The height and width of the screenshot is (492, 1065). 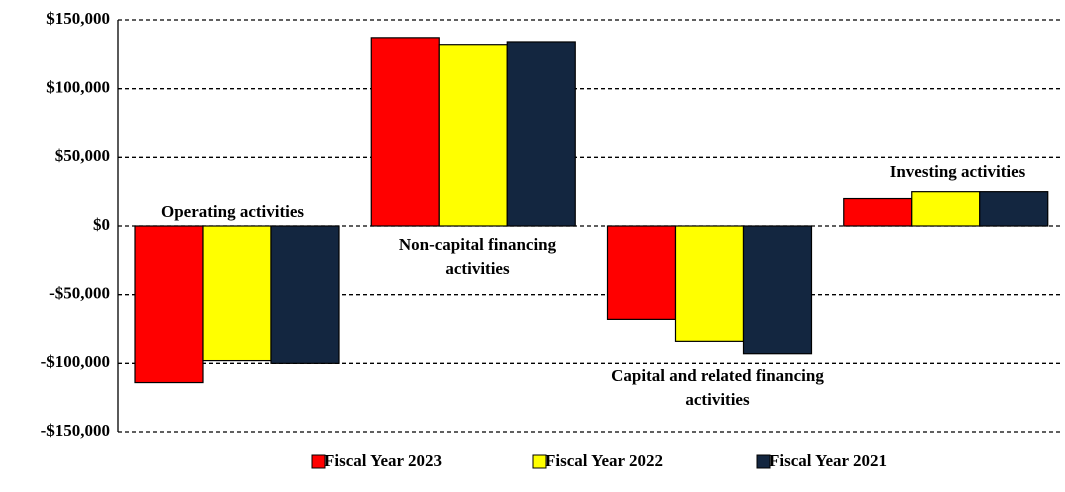 I want to click on legend-label: Fiscal Year 2021, so click(x=828, y=460).